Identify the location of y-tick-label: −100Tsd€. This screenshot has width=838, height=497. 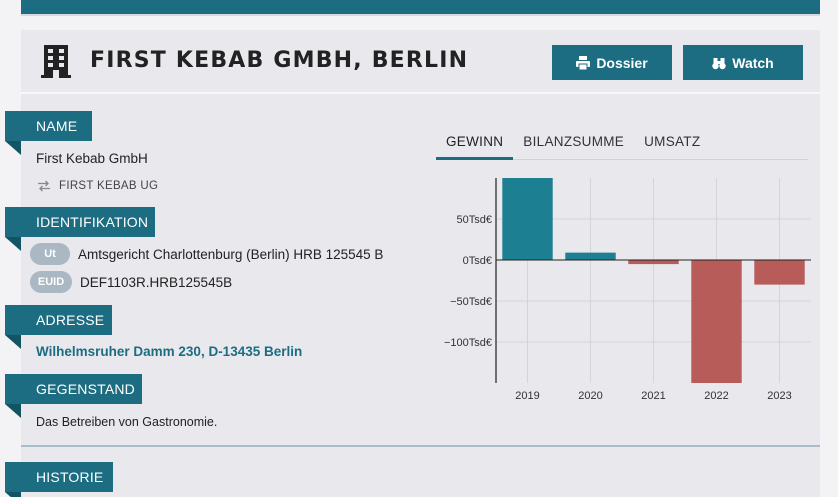
(468, 343).